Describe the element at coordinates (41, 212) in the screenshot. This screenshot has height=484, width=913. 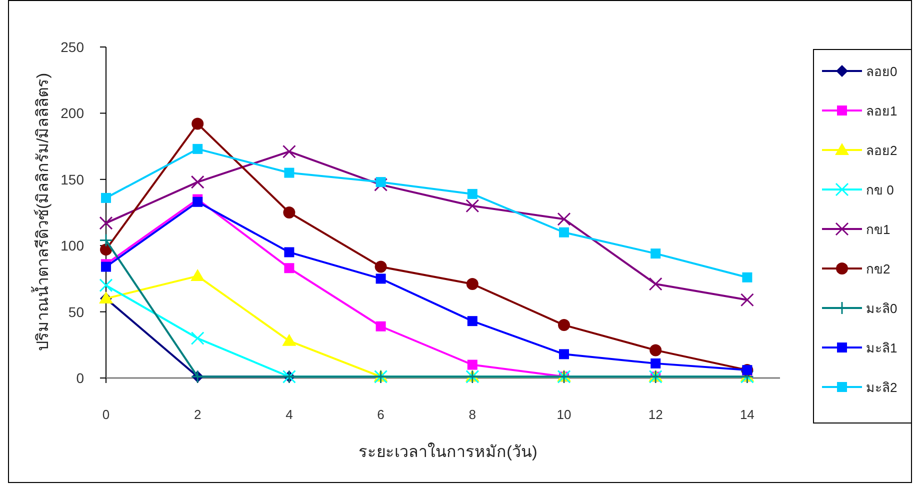
I see `y-axis-title: ปริมาณน้ำตาลรีดิวซ์(มิลลิกรัม/มิลลิลิตร)` at that location.